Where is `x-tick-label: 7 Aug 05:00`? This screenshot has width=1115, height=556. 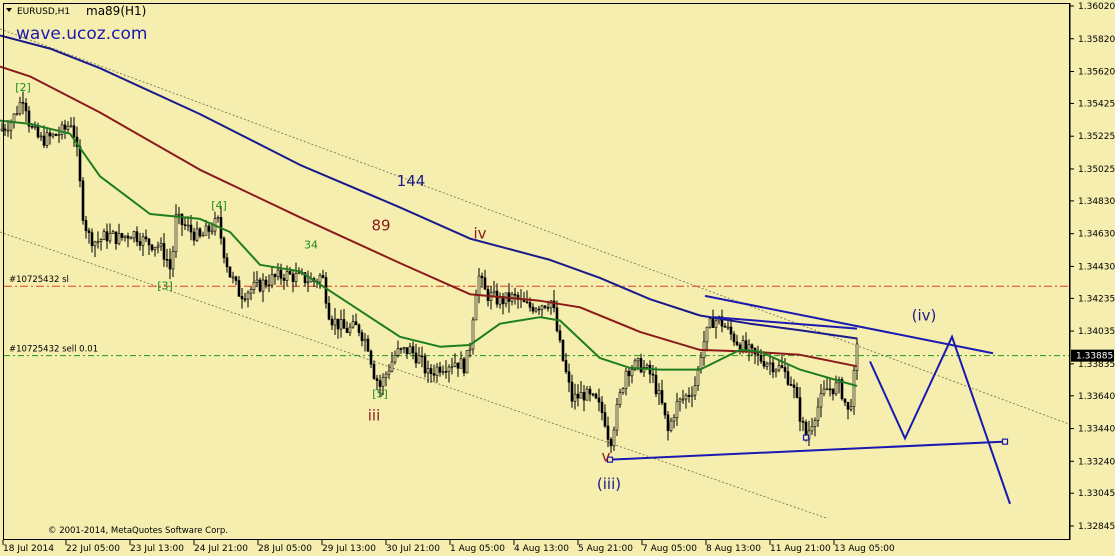
x-tick-label: 7 Aug 05:00 is located at coordinates (669, 549).